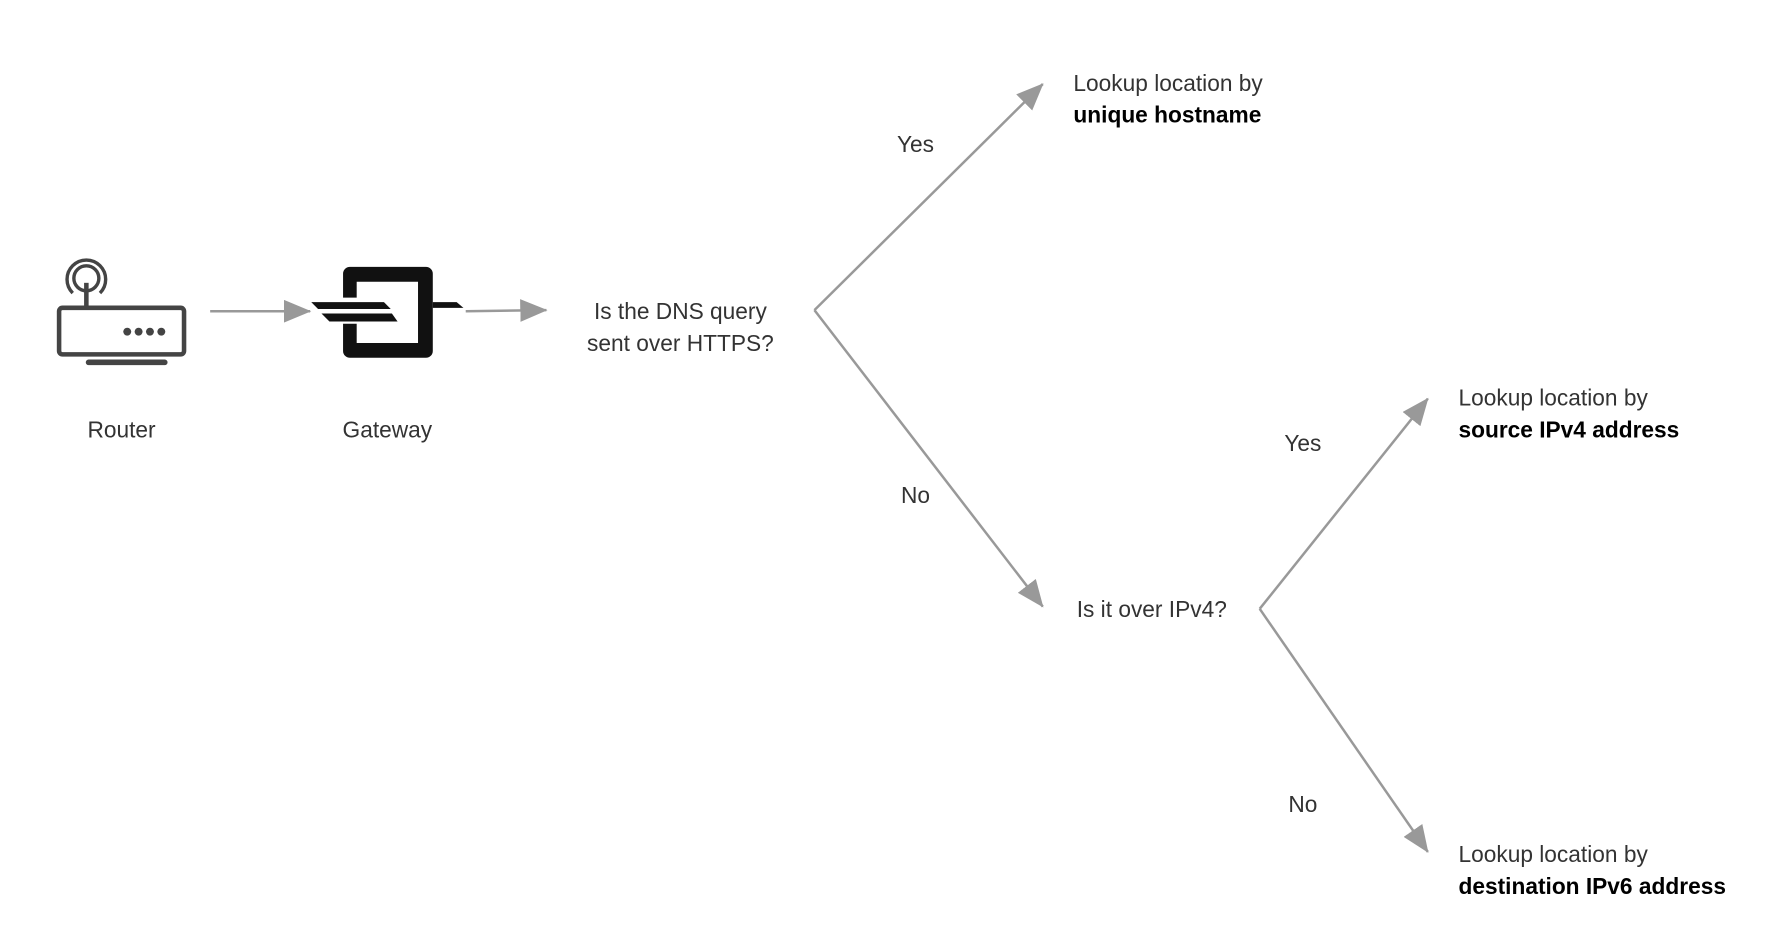 The image size is (1772, 928). Describe the element at coordinates (1591, 886) in the screenshot. I see `r3-line2: destination IPv6 address` at that location.